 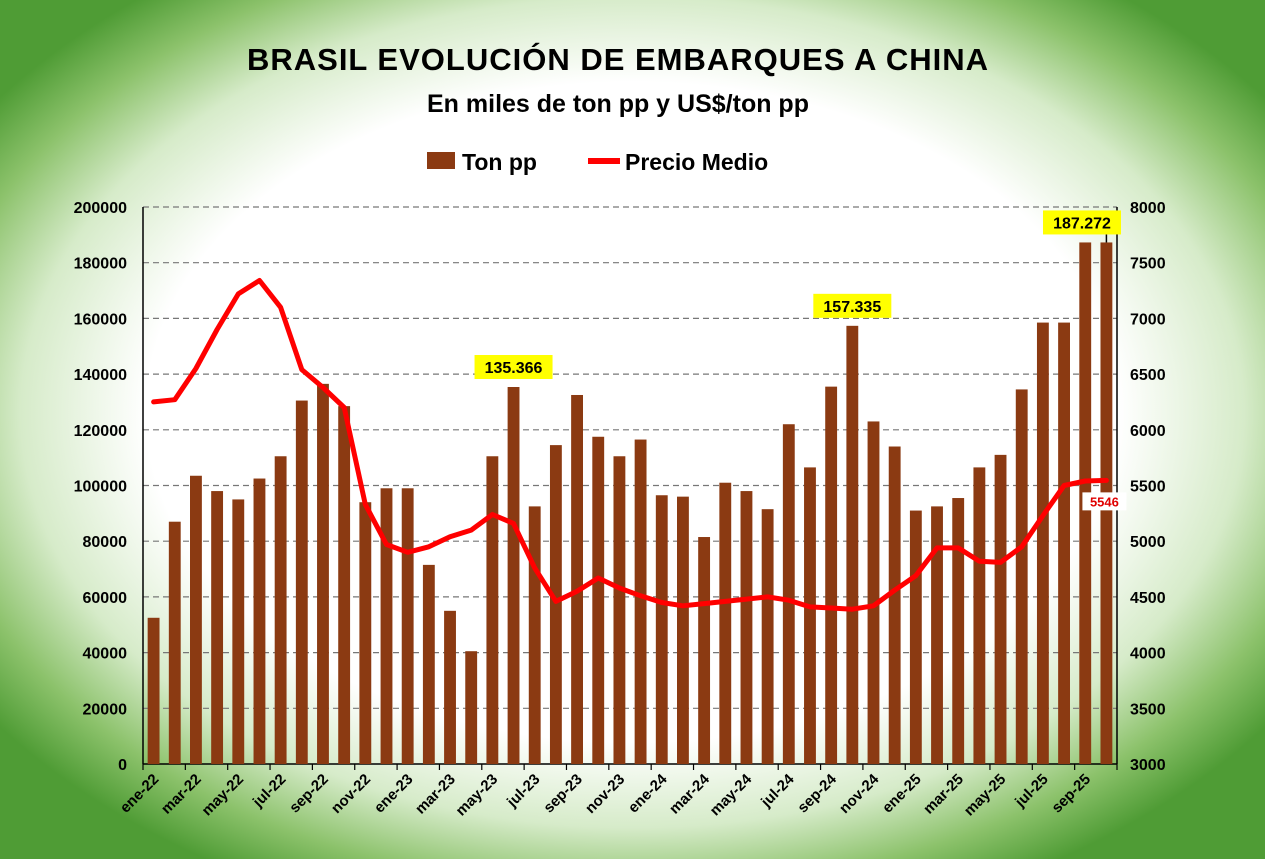 What do you see at coordinates (618, 59) in the screenshot?
I see `chart-title: BRASIL EVOLUCIÓN DE EMBARQUES A CHINA` at bounding box center [618, 59].